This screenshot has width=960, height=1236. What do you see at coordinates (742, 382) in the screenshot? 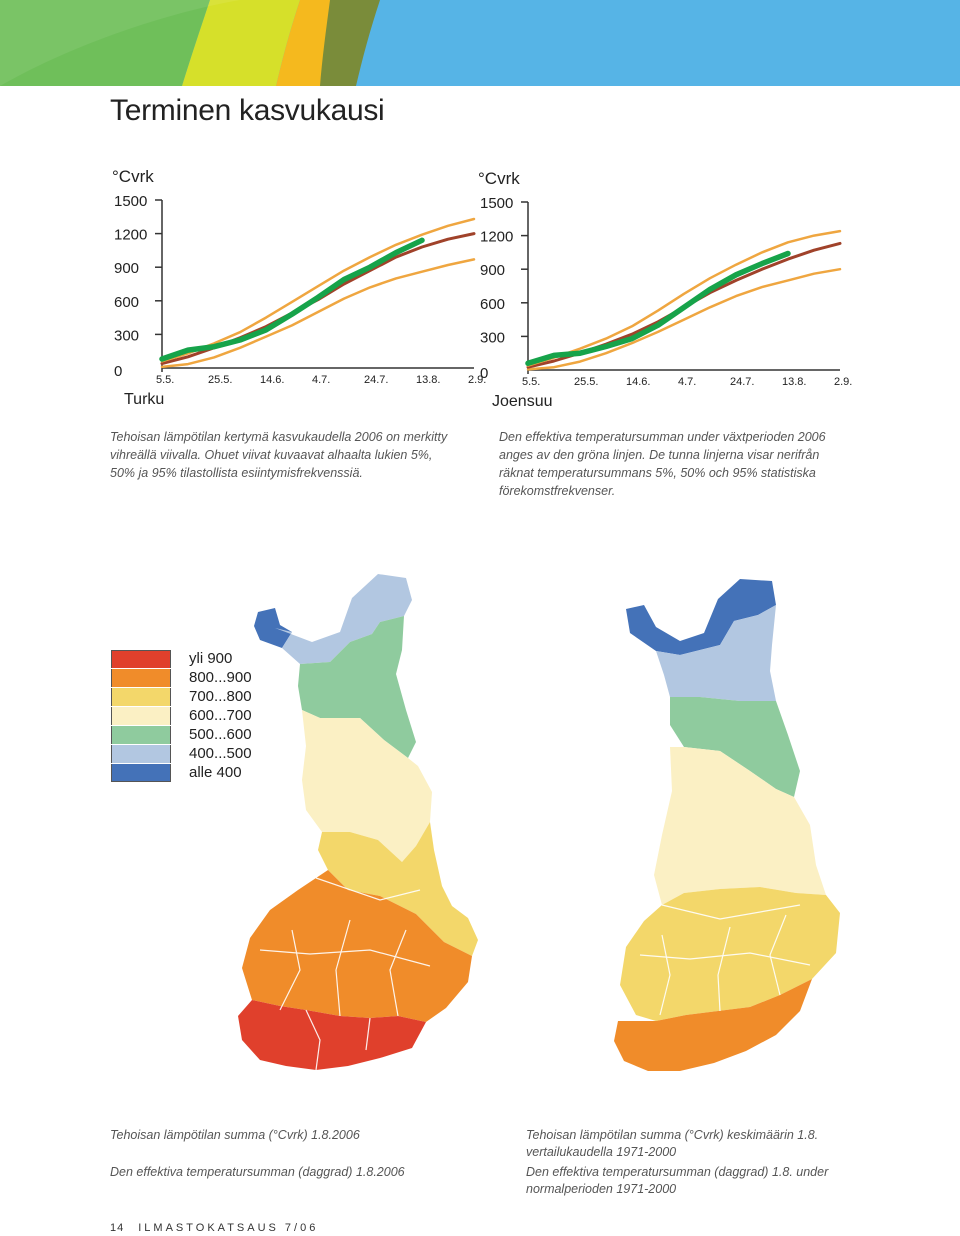
I see `joensuu-xtick-label: 24.7.` at bounding box center [742, 382].